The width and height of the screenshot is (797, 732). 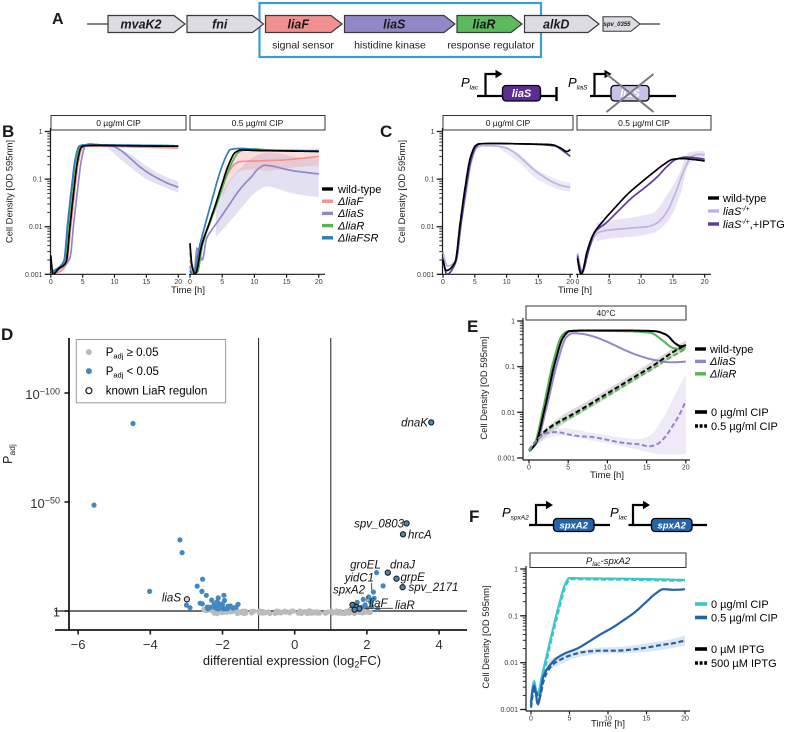 What do you see at coordinates (434, 588) in the screenshot?
I see `svg-text: spv_2171` at bounding box center [434, 588].